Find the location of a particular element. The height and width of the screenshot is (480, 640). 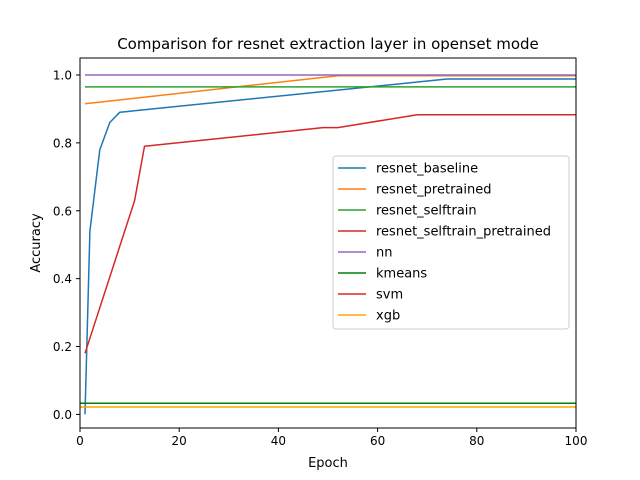

y-tick-label: 0.8 is located at coordinates (62, 143).